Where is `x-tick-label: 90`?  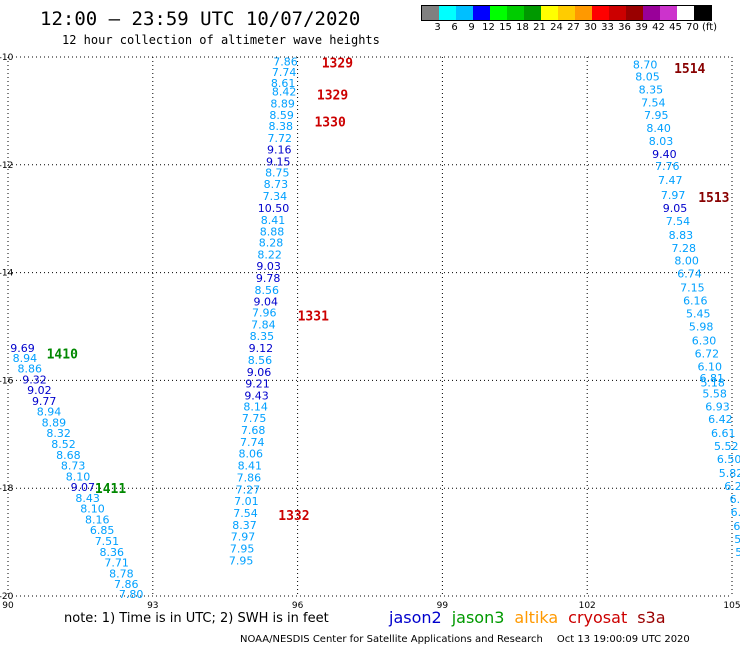 x-tick-label: 90 is located at coordinates (8, 606).